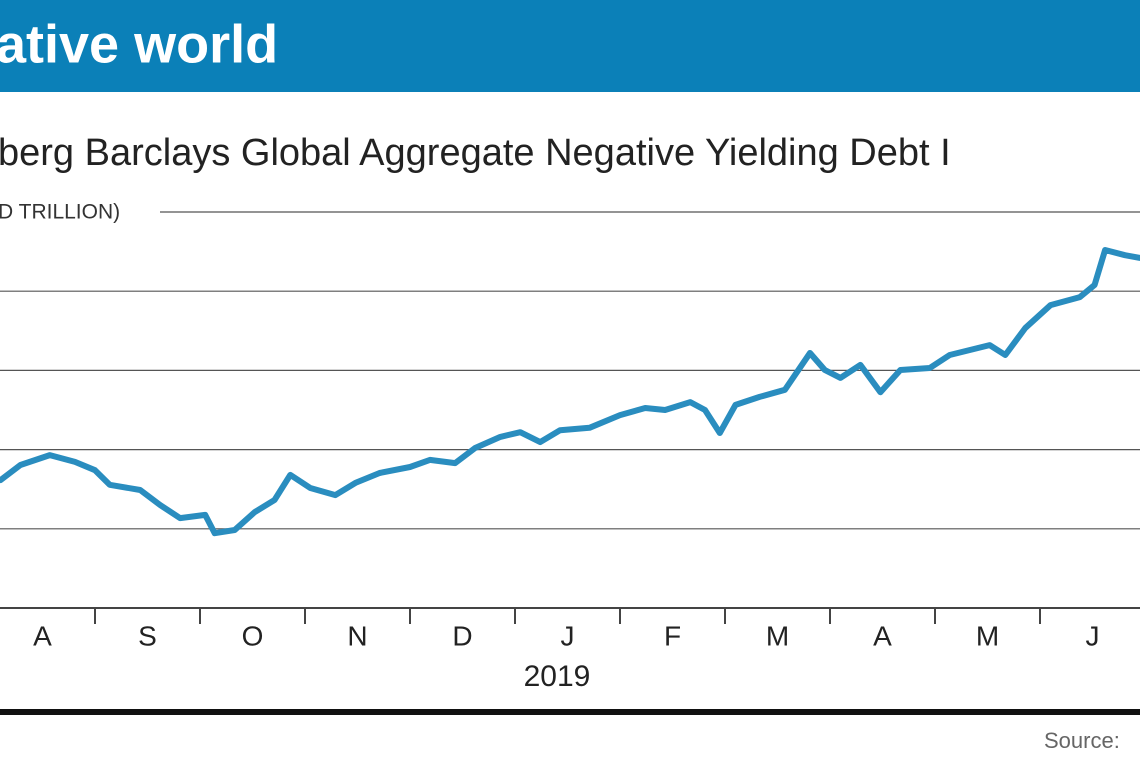 This screenshot has height=760, width=1140. Describe the element at coordinates (672, 635) in the screenshot. I see `x-tick-label: F` at that location.